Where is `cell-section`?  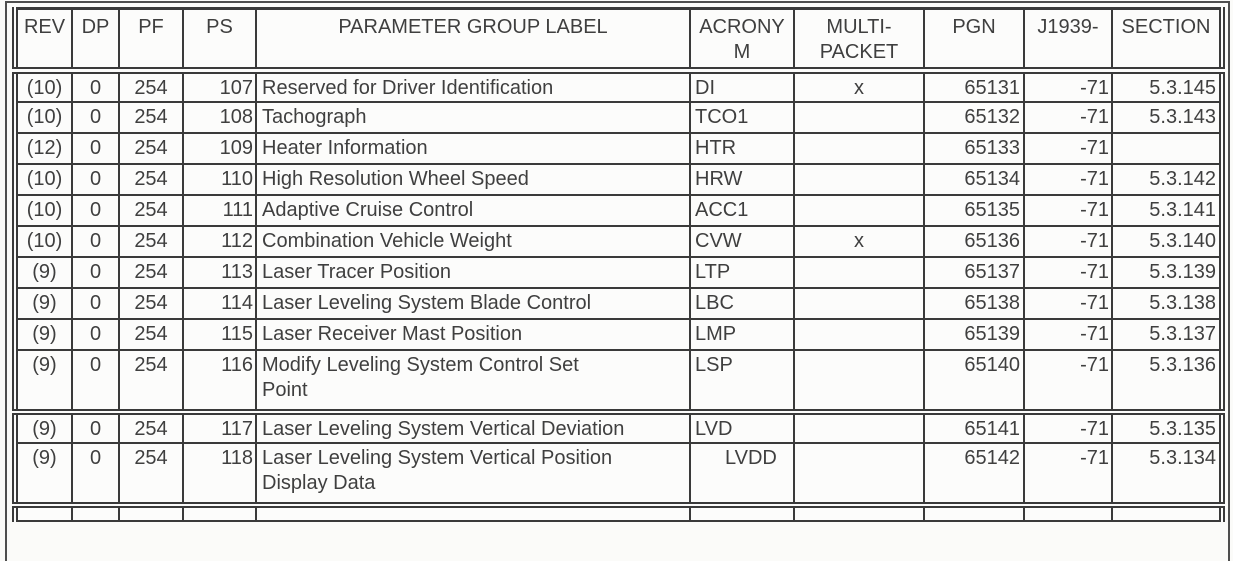 cell-section is located at coordinates (1167, 148).